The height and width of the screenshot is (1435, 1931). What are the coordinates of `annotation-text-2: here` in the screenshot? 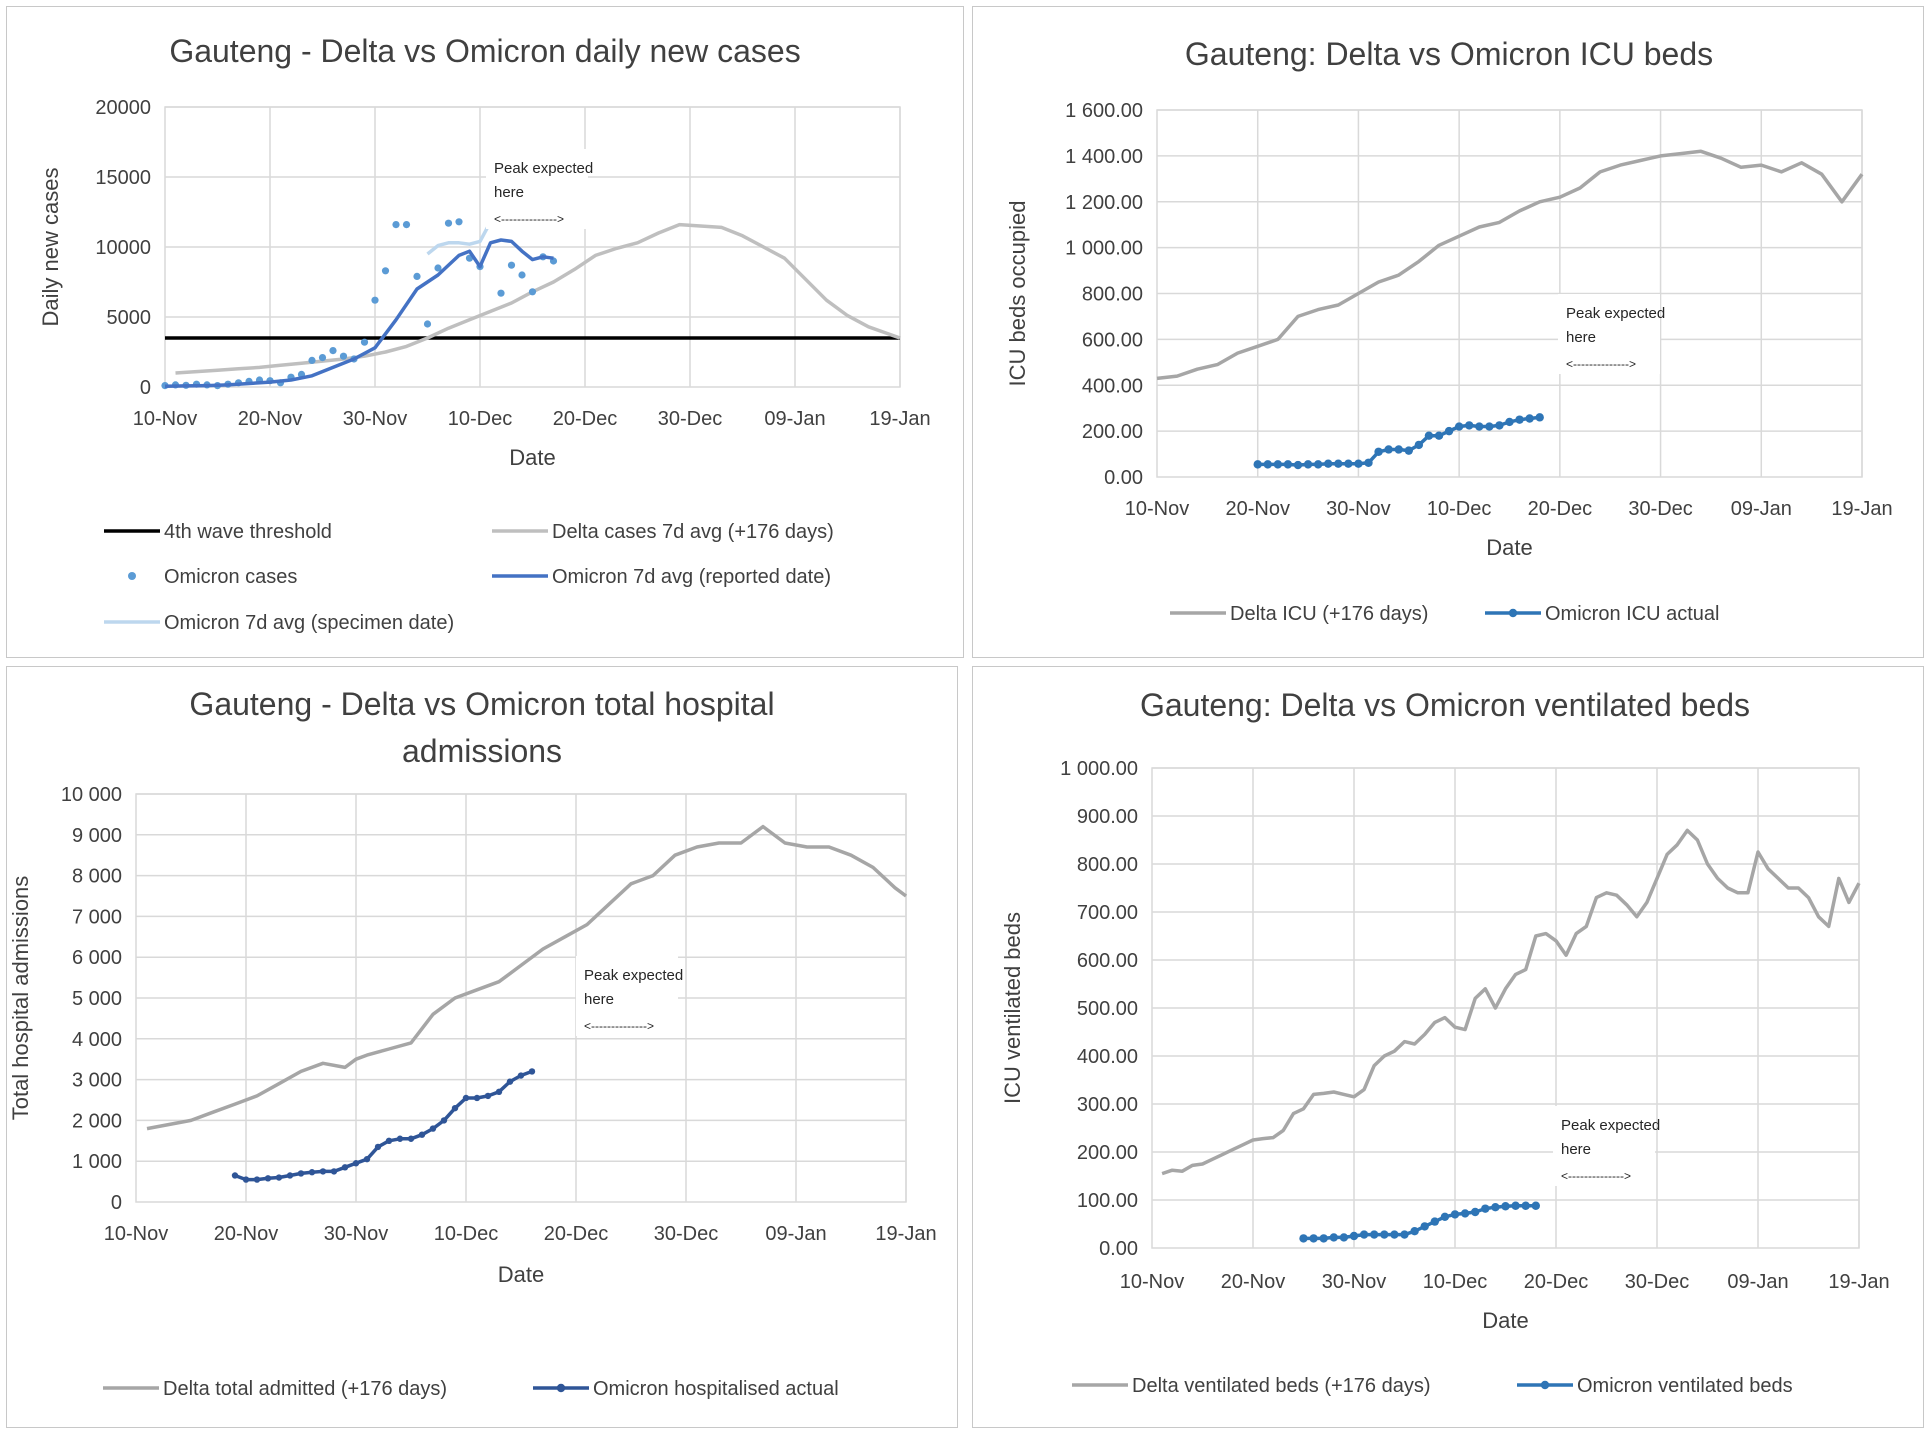 It's located at (509, 192).